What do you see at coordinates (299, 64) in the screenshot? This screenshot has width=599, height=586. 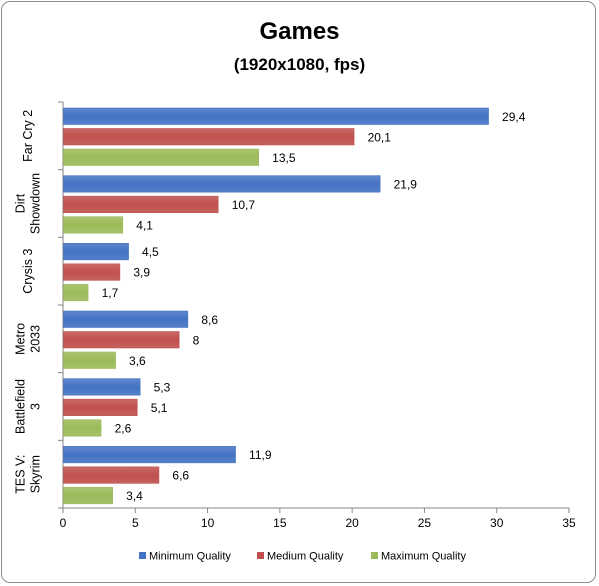 I see `chart-subtitle: (1920x1080, fps)` at bounding box center [299, 64].